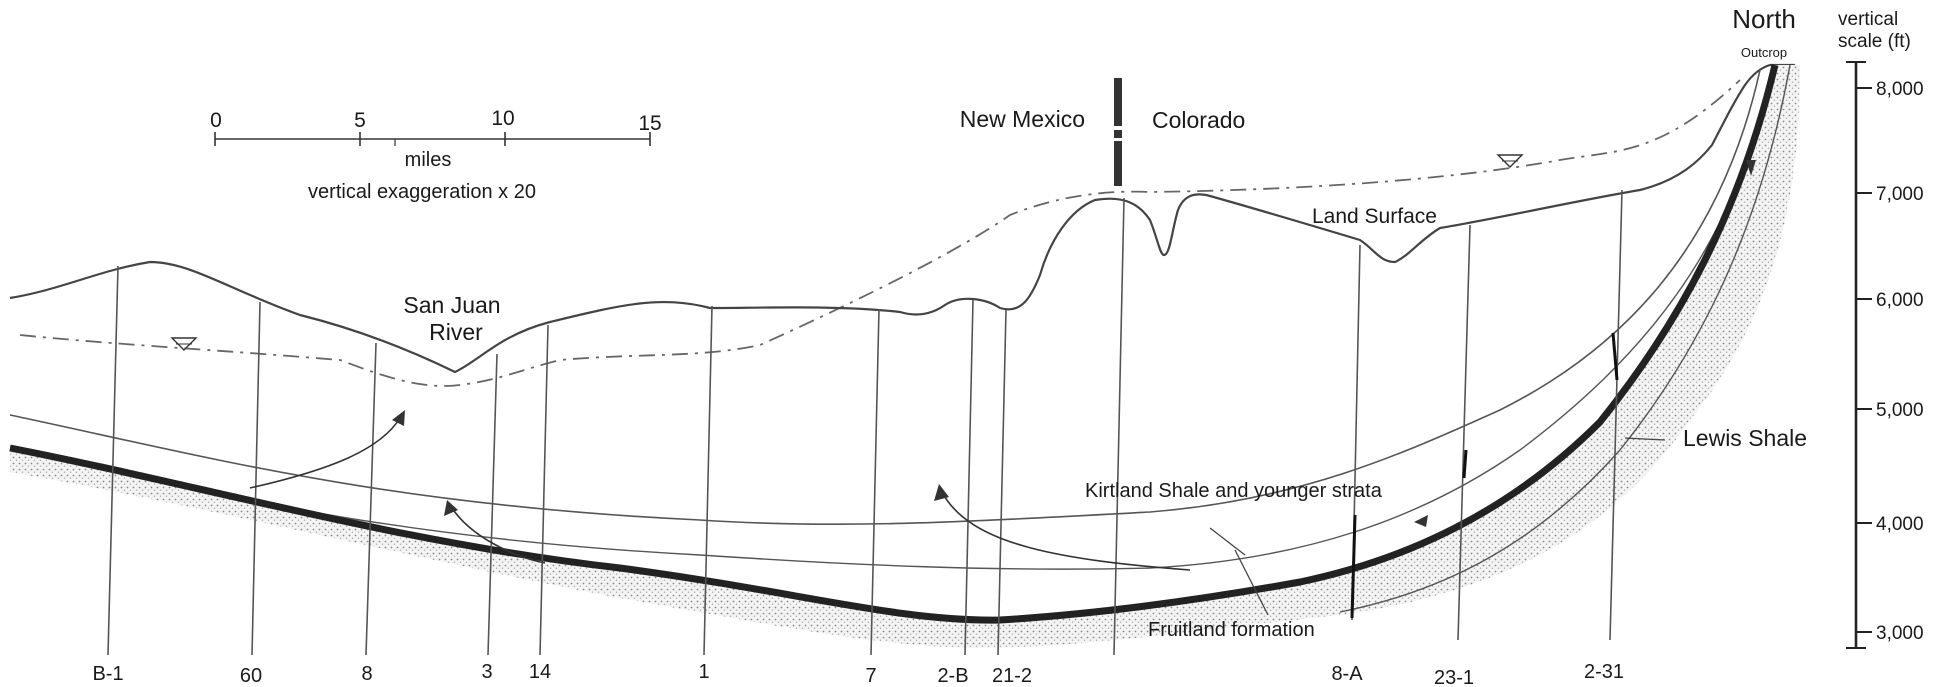 Image resolution: width=1948 pixels, height=687 pixels. I want to click on well-label-7: 7, so click(870, 676).